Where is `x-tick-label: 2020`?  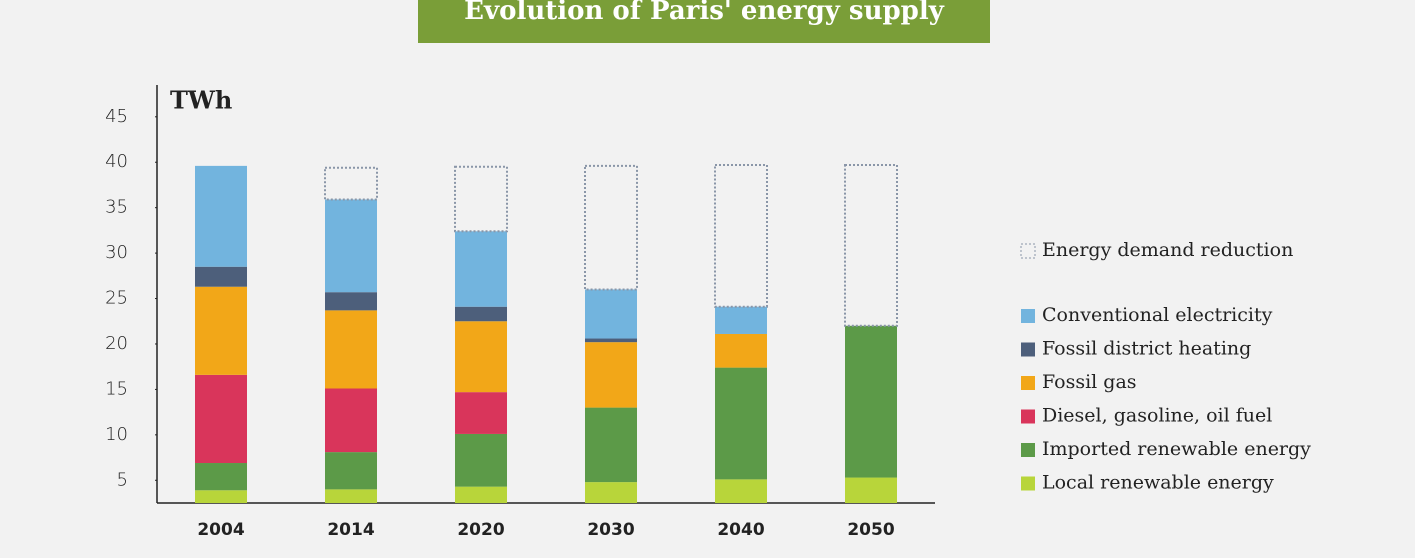
x-tick-label: 2020 is located at coordinates (480, 530).